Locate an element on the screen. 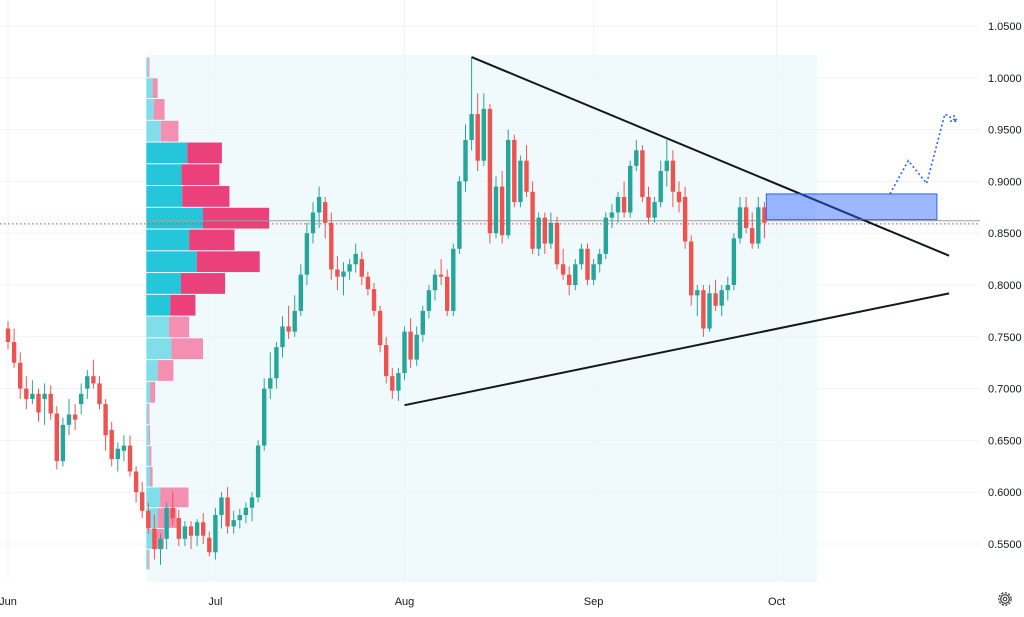 This screenshot has height=617, width=1024. y-tick-label: 0.7500 is located at coordinates (1005, 338).